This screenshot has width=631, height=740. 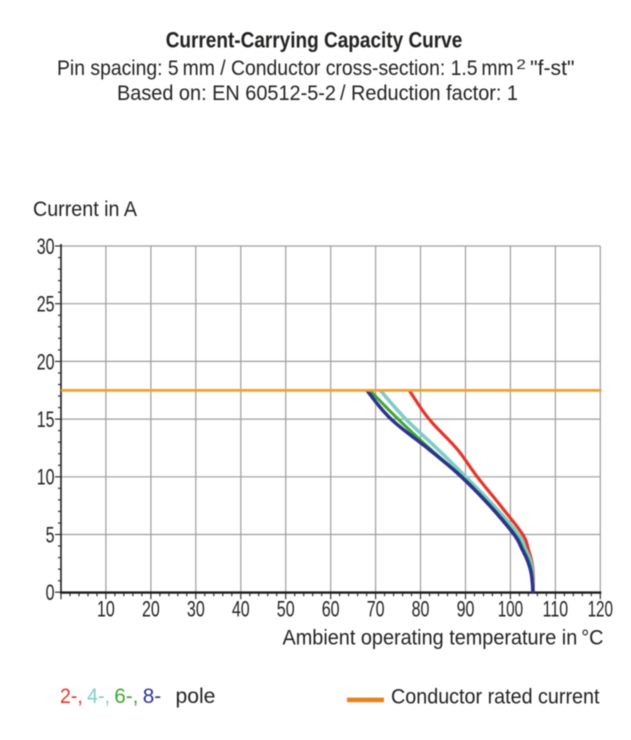 What do you see at coordinates (46, 304) in the screenshot?
I see `svg-text: 25` at bounding box center [46, 304].